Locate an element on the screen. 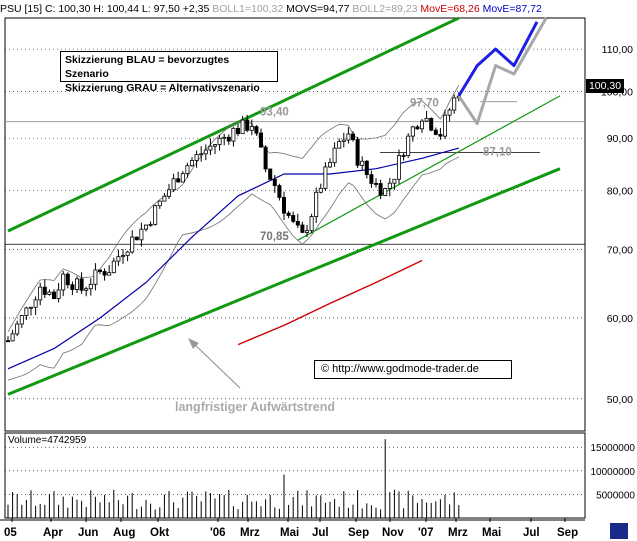 The image size is (637, 541). x-tick-label: Aug is located at coordinates (124, 533).